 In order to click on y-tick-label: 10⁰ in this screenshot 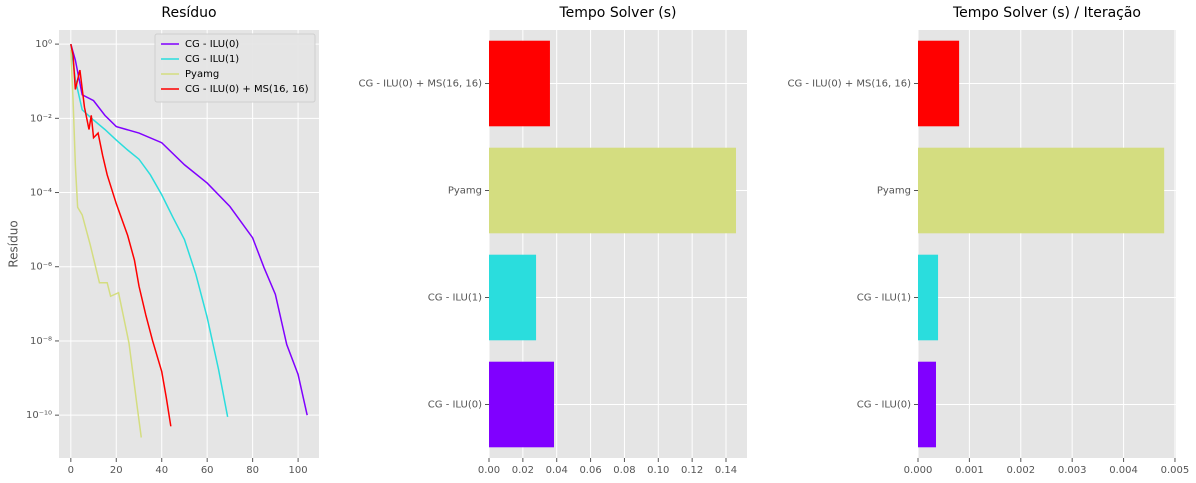, I will do `click(43, 44)`.